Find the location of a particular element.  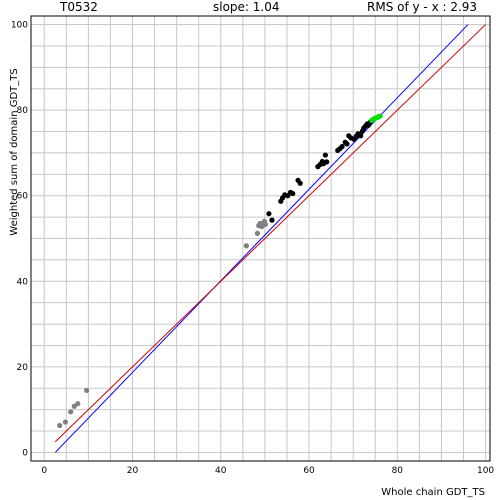

x-tick-label: 40 is located at coordinates (221, 471).